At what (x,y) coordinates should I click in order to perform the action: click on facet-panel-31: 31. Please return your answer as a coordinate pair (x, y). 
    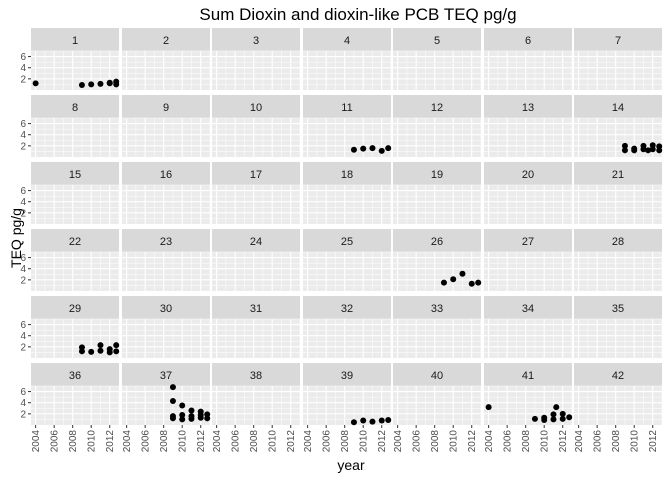
    Looking at the image, I should click on (256, 327).